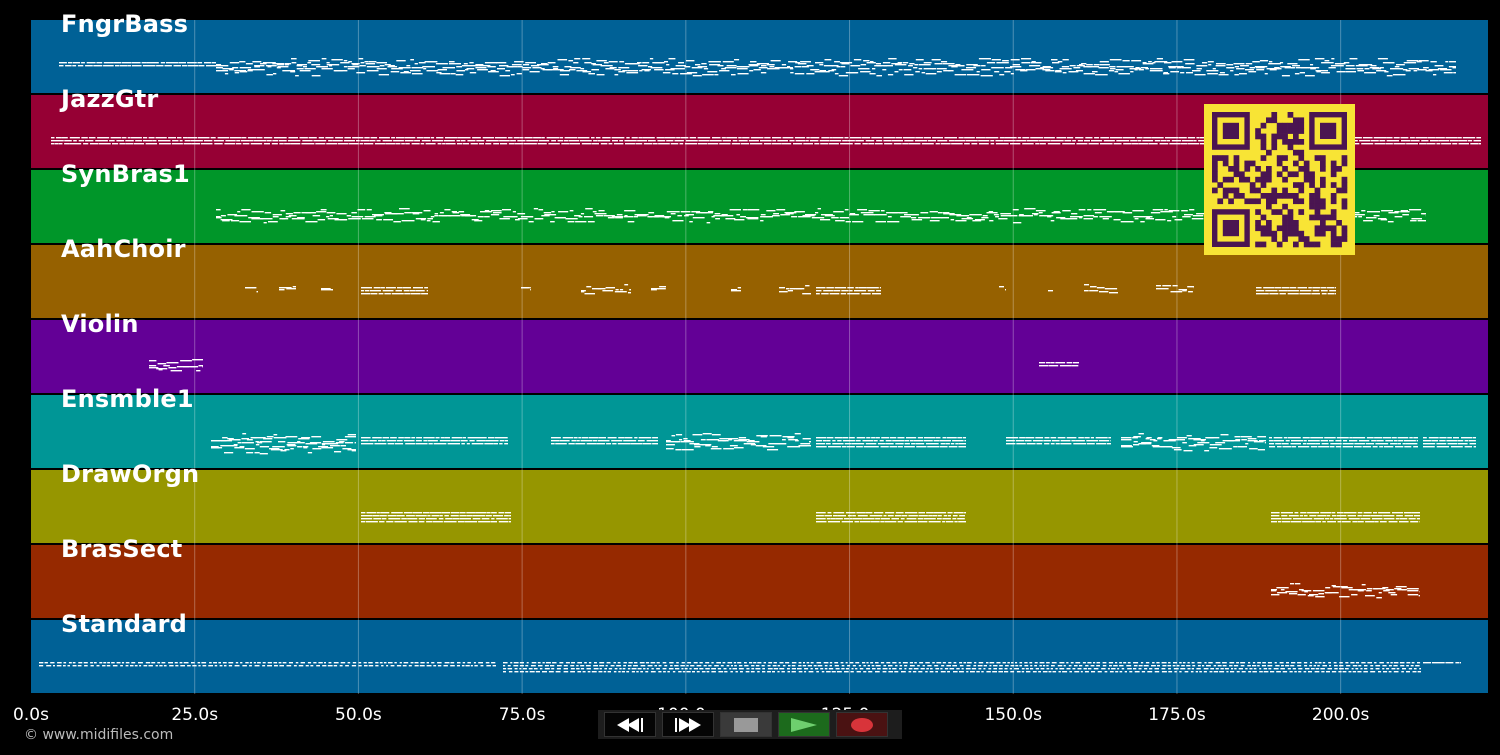 The image size is (1500, 755). I want to click on fast-forward-button, so click(688, 724).